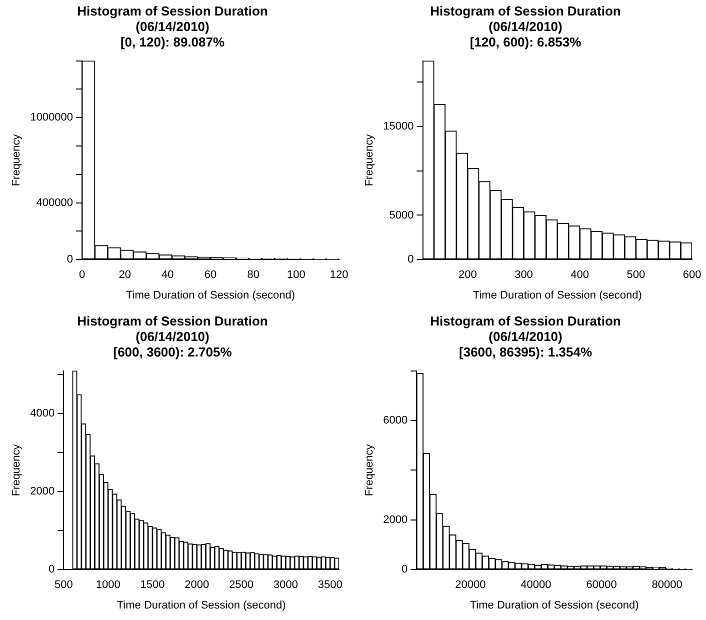 The image size is (706, 620). I want to click on x-tick-label: 40000, so click(536, 585).